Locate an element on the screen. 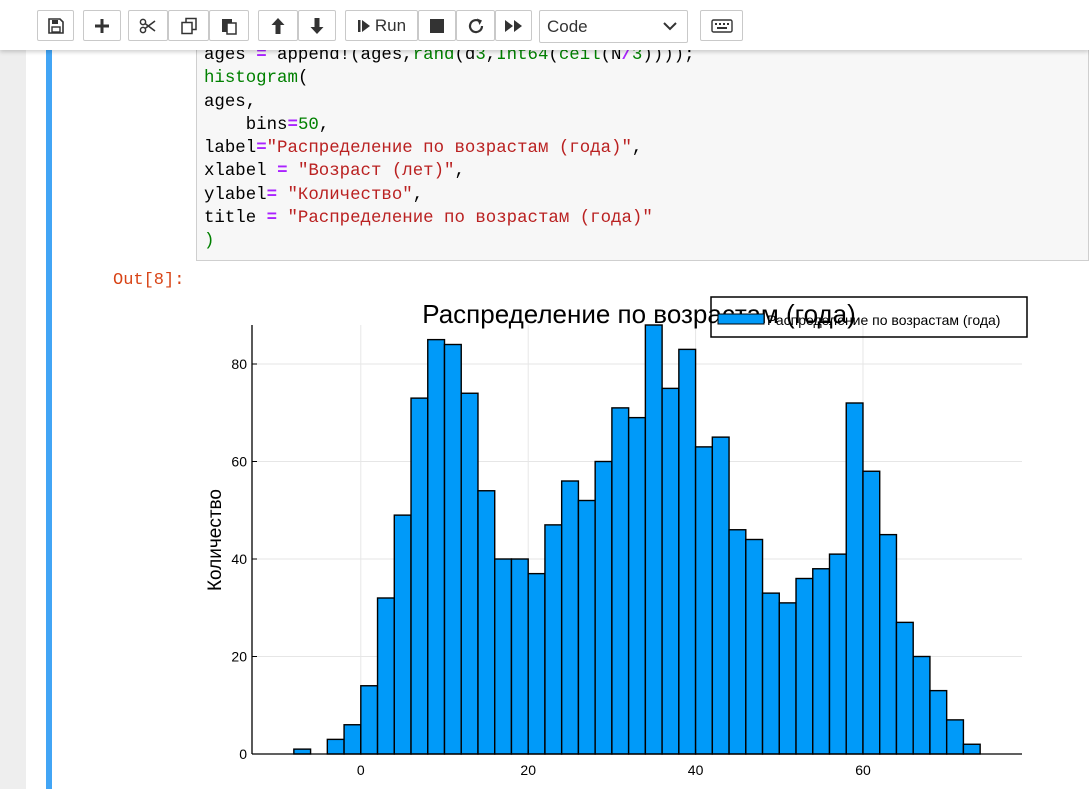 This screenshot has height=789, width=1089. floppy-disk-icon is located at coordinates (55, 25).